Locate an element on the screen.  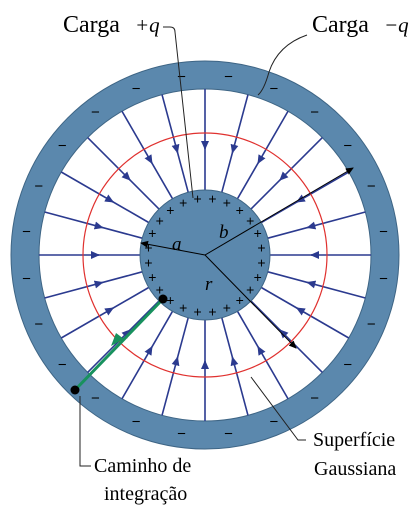
path-label-line1: Caminho de is located at coordinates (142, 466).